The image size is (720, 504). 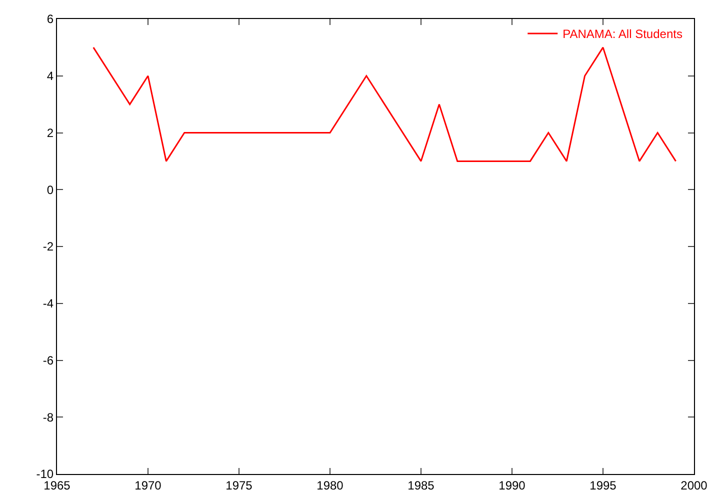 What do you see at coordinates (48, 247) in the screenshot?
I see `y-tick-label: -2` at bounding box center [48, 247].